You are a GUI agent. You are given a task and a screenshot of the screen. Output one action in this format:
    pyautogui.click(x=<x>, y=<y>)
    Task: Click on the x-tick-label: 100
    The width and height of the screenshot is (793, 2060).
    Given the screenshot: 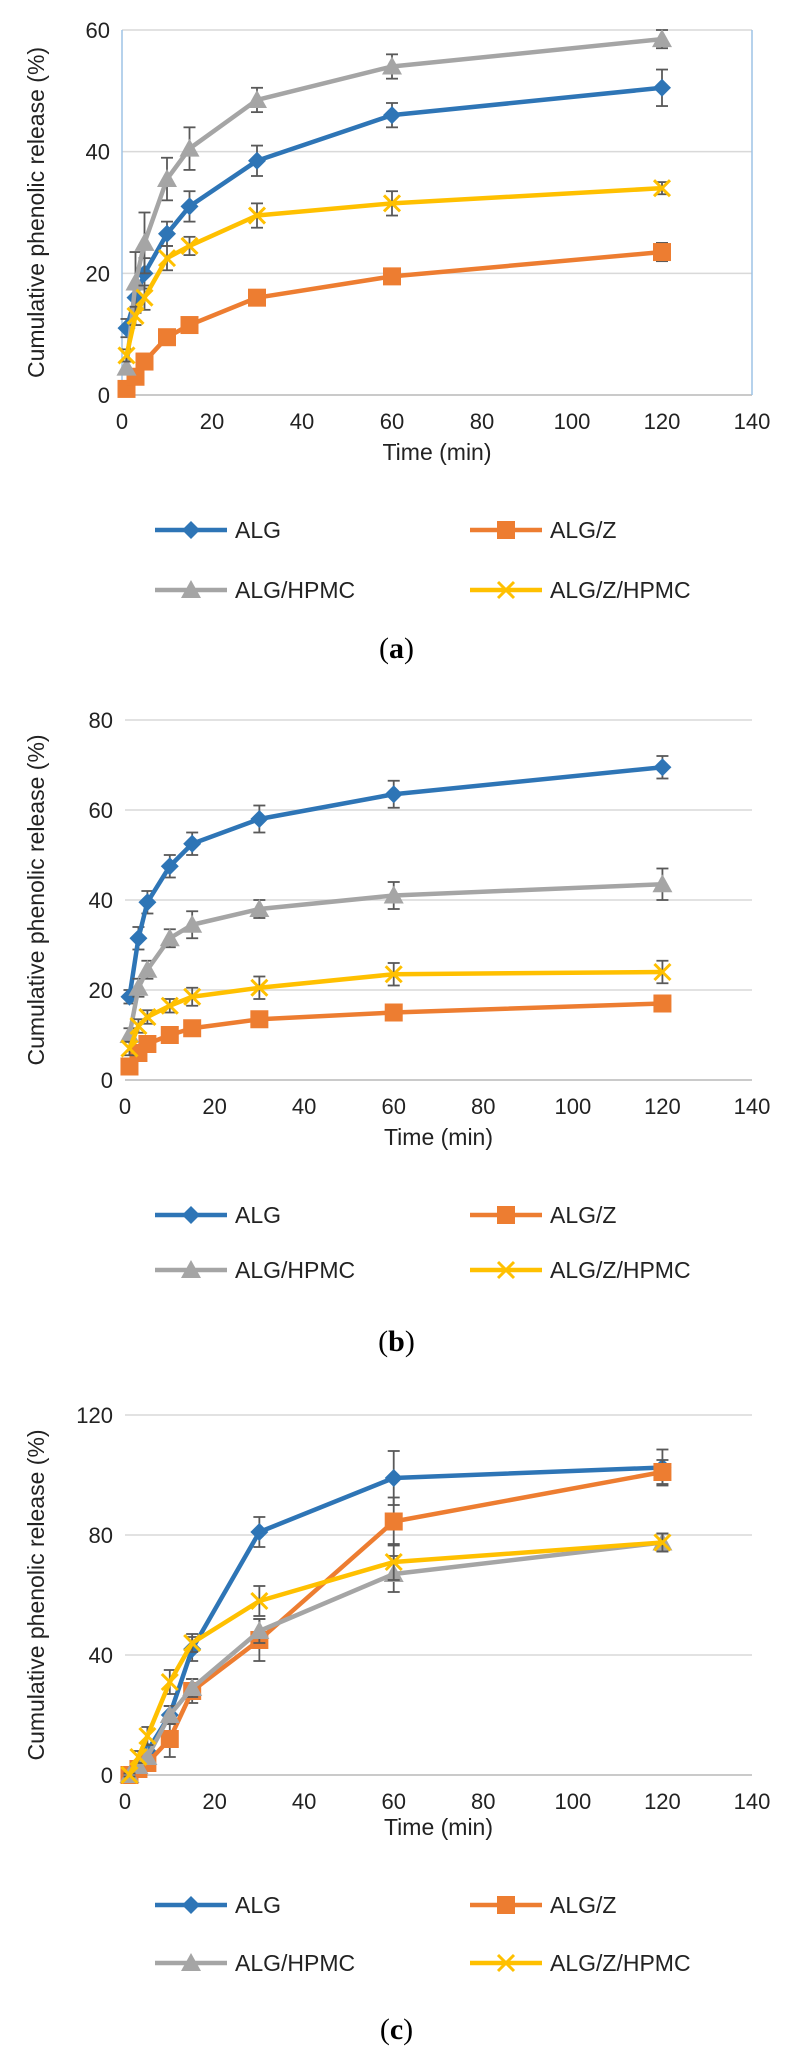 What is the action you would take?
    pyautogui.click(x=572, y=421)
    